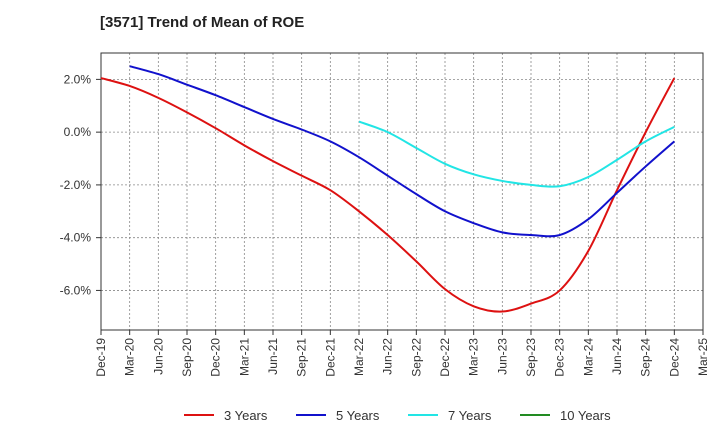  Describe the element at coordinates (646, 357) in the screenshot. I see `x-tick-label: Sep-24` at that location.